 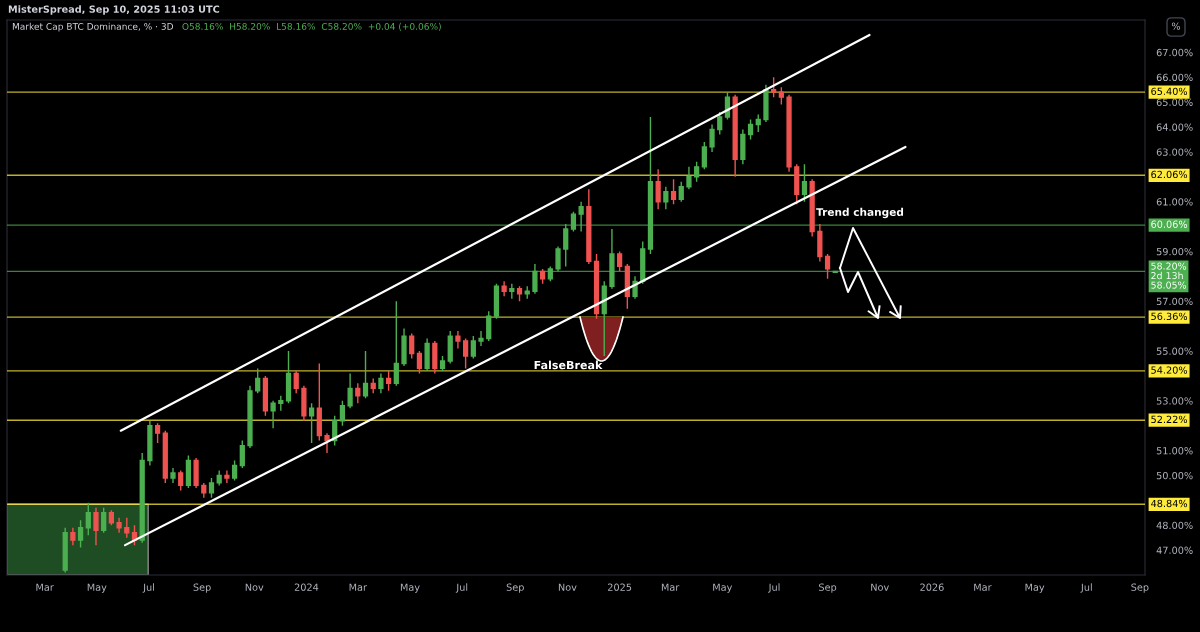 What do you see at coordinates (306, 587) in the screenshot?
I see `x-tick-label: 2024` at bounding box center [306, 587].